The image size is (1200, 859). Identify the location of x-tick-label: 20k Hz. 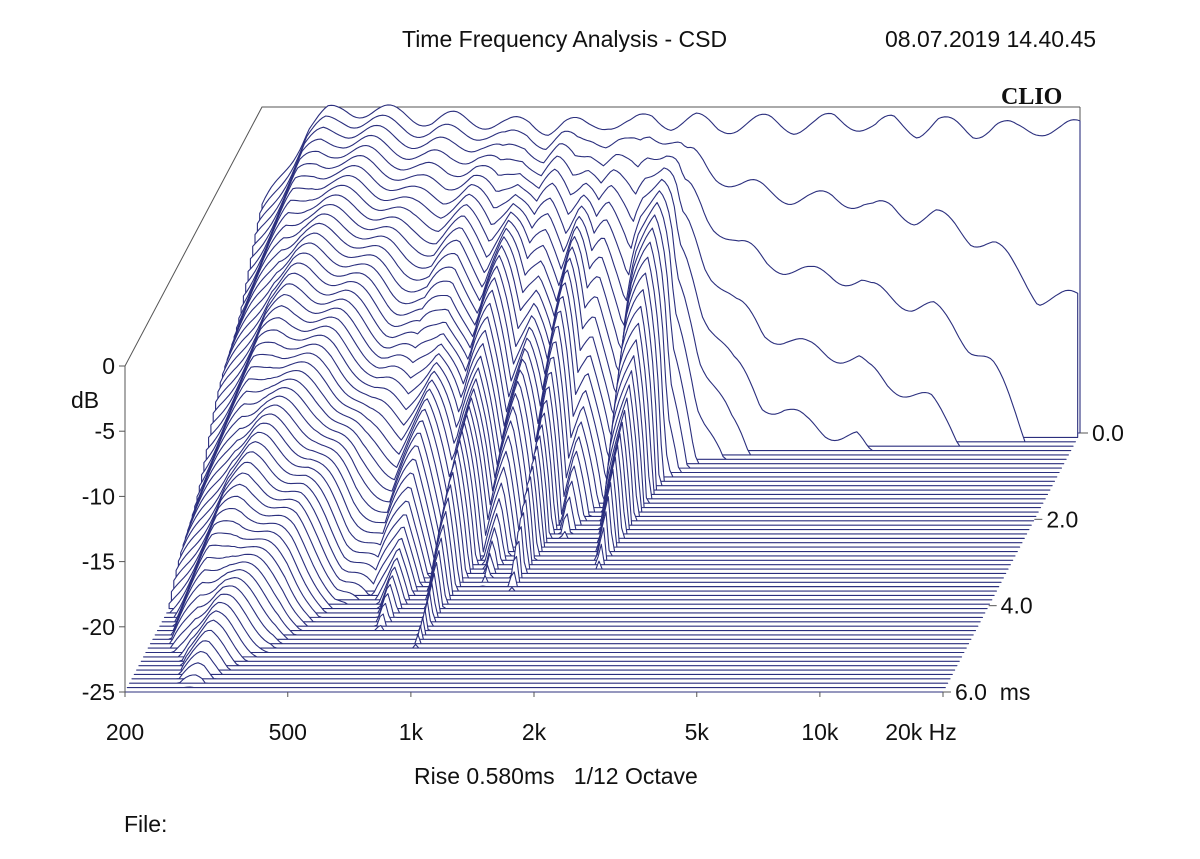
(921, 732).